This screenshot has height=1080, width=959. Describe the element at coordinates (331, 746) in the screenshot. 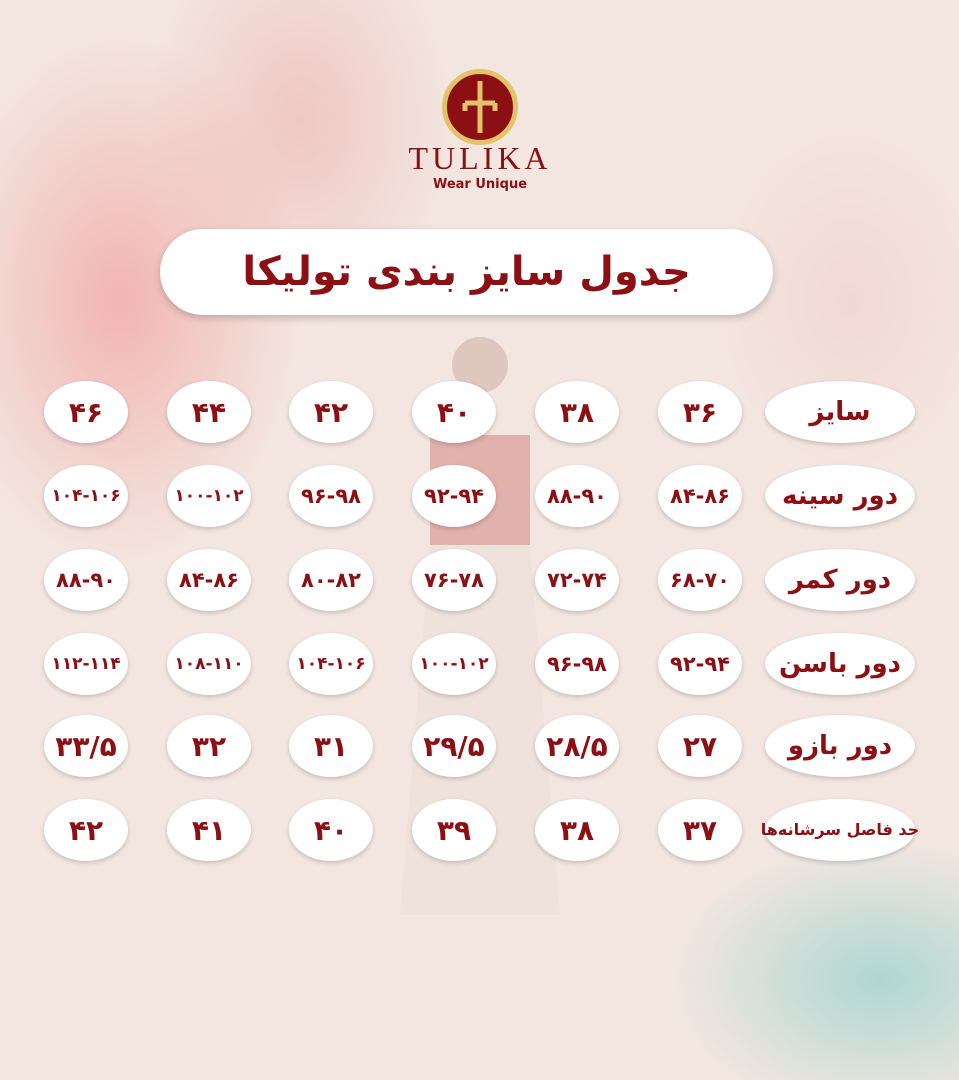

I see `size-value-cell: ۳۱` at that location.